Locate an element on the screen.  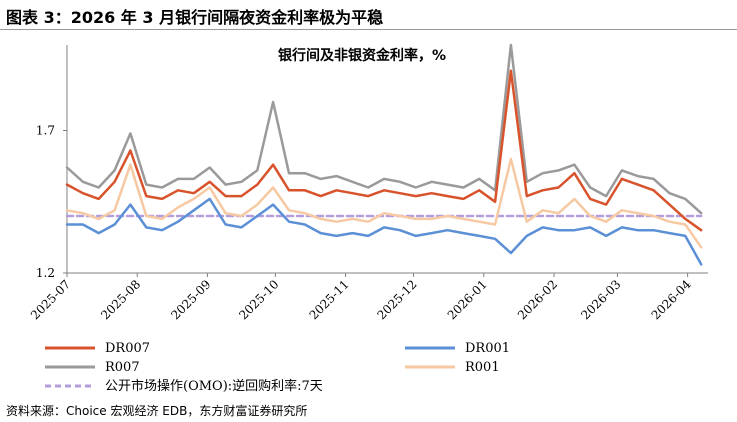
legend-label-r001: R001 is located at coordinates (482, 367).